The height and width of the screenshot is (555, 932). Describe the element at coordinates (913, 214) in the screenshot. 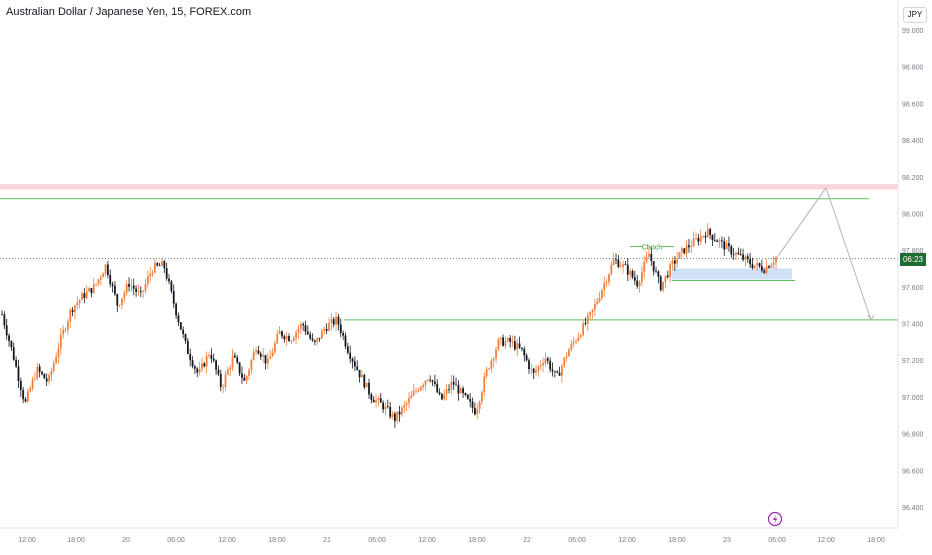

I see `y-tick-label: 98.000` at that location.